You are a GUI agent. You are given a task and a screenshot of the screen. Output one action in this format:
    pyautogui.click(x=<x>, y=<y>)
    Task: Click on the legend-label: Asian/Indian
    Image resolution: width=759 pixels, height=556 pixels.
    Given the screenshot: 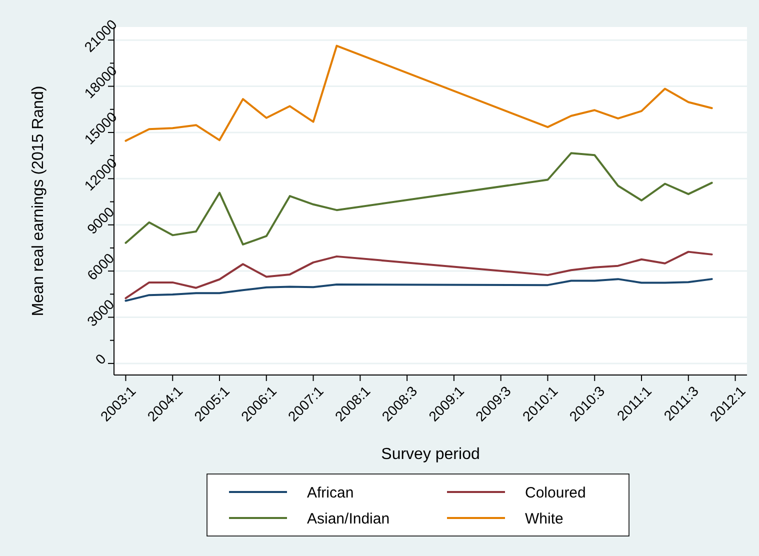 What is the action you would take?
    pyautogui.click(x=348, y=519)
    